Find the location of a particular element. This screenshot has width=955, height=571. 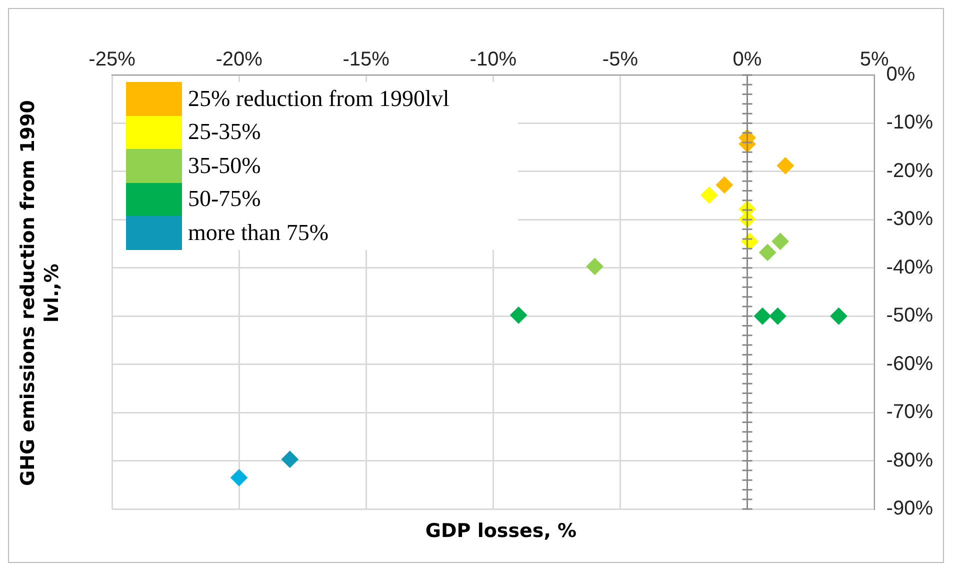

y-tick-label: -50% is located at coordinates (910, 315).